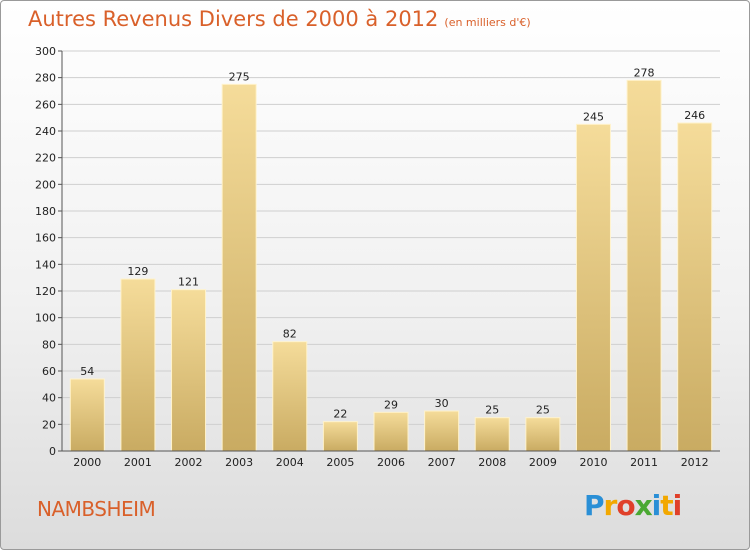 The height and width of the screenshot is (550, 750). Describe the element at coordinates (45, 318) in the screenshot. I see `y-tick-label: 100` at that location.